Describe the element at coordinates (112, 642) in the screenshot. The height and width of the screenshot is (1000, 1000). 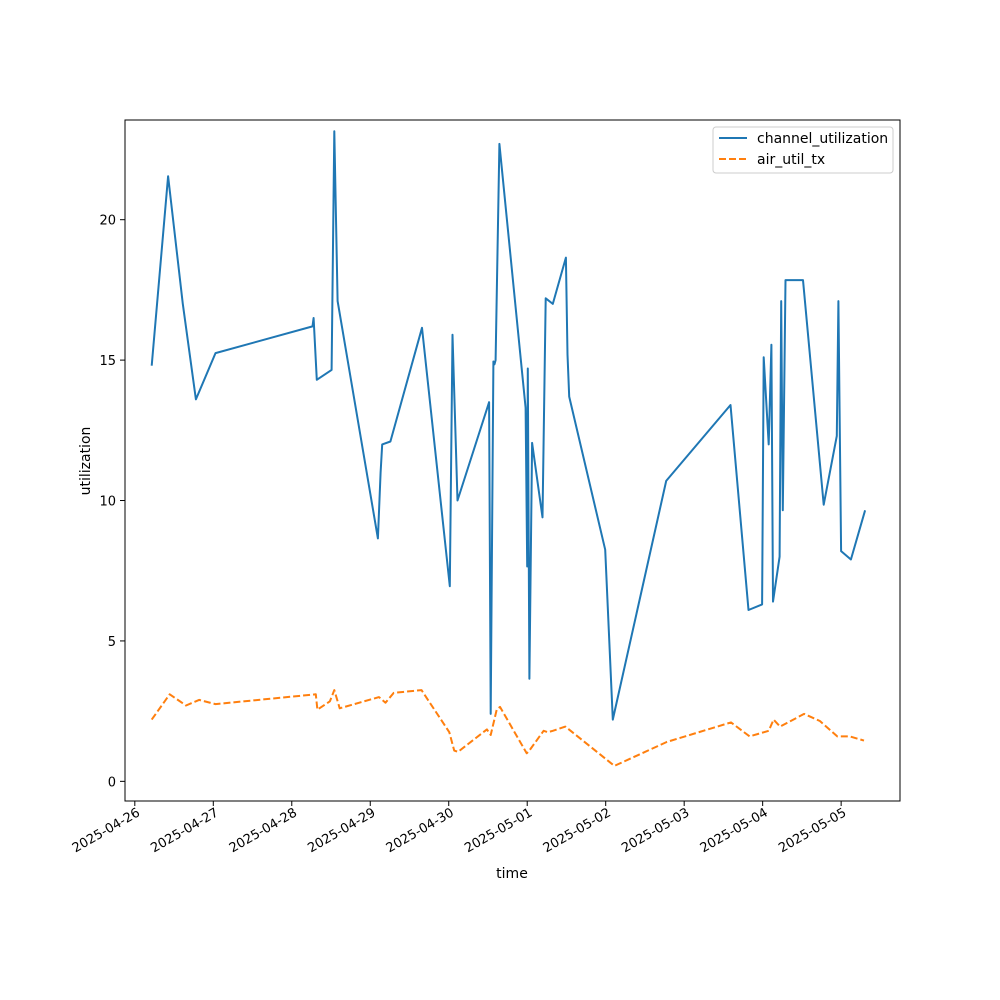
I see `y-tick-label: 5` at that location.